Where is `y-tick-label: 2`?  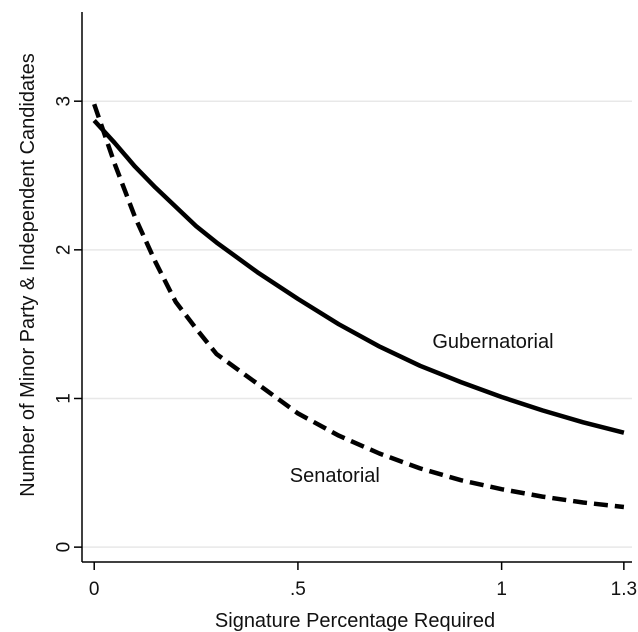 y-tick-label: 2 is located at coordinates (64, 250).